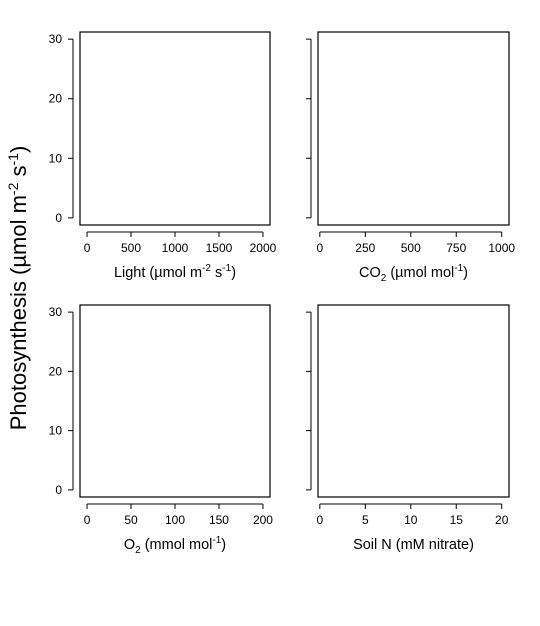 This screenshot has height=626, width=540. I want to click on x-axis-title: Light (µmol m-2 s-1), so click(175, 272).